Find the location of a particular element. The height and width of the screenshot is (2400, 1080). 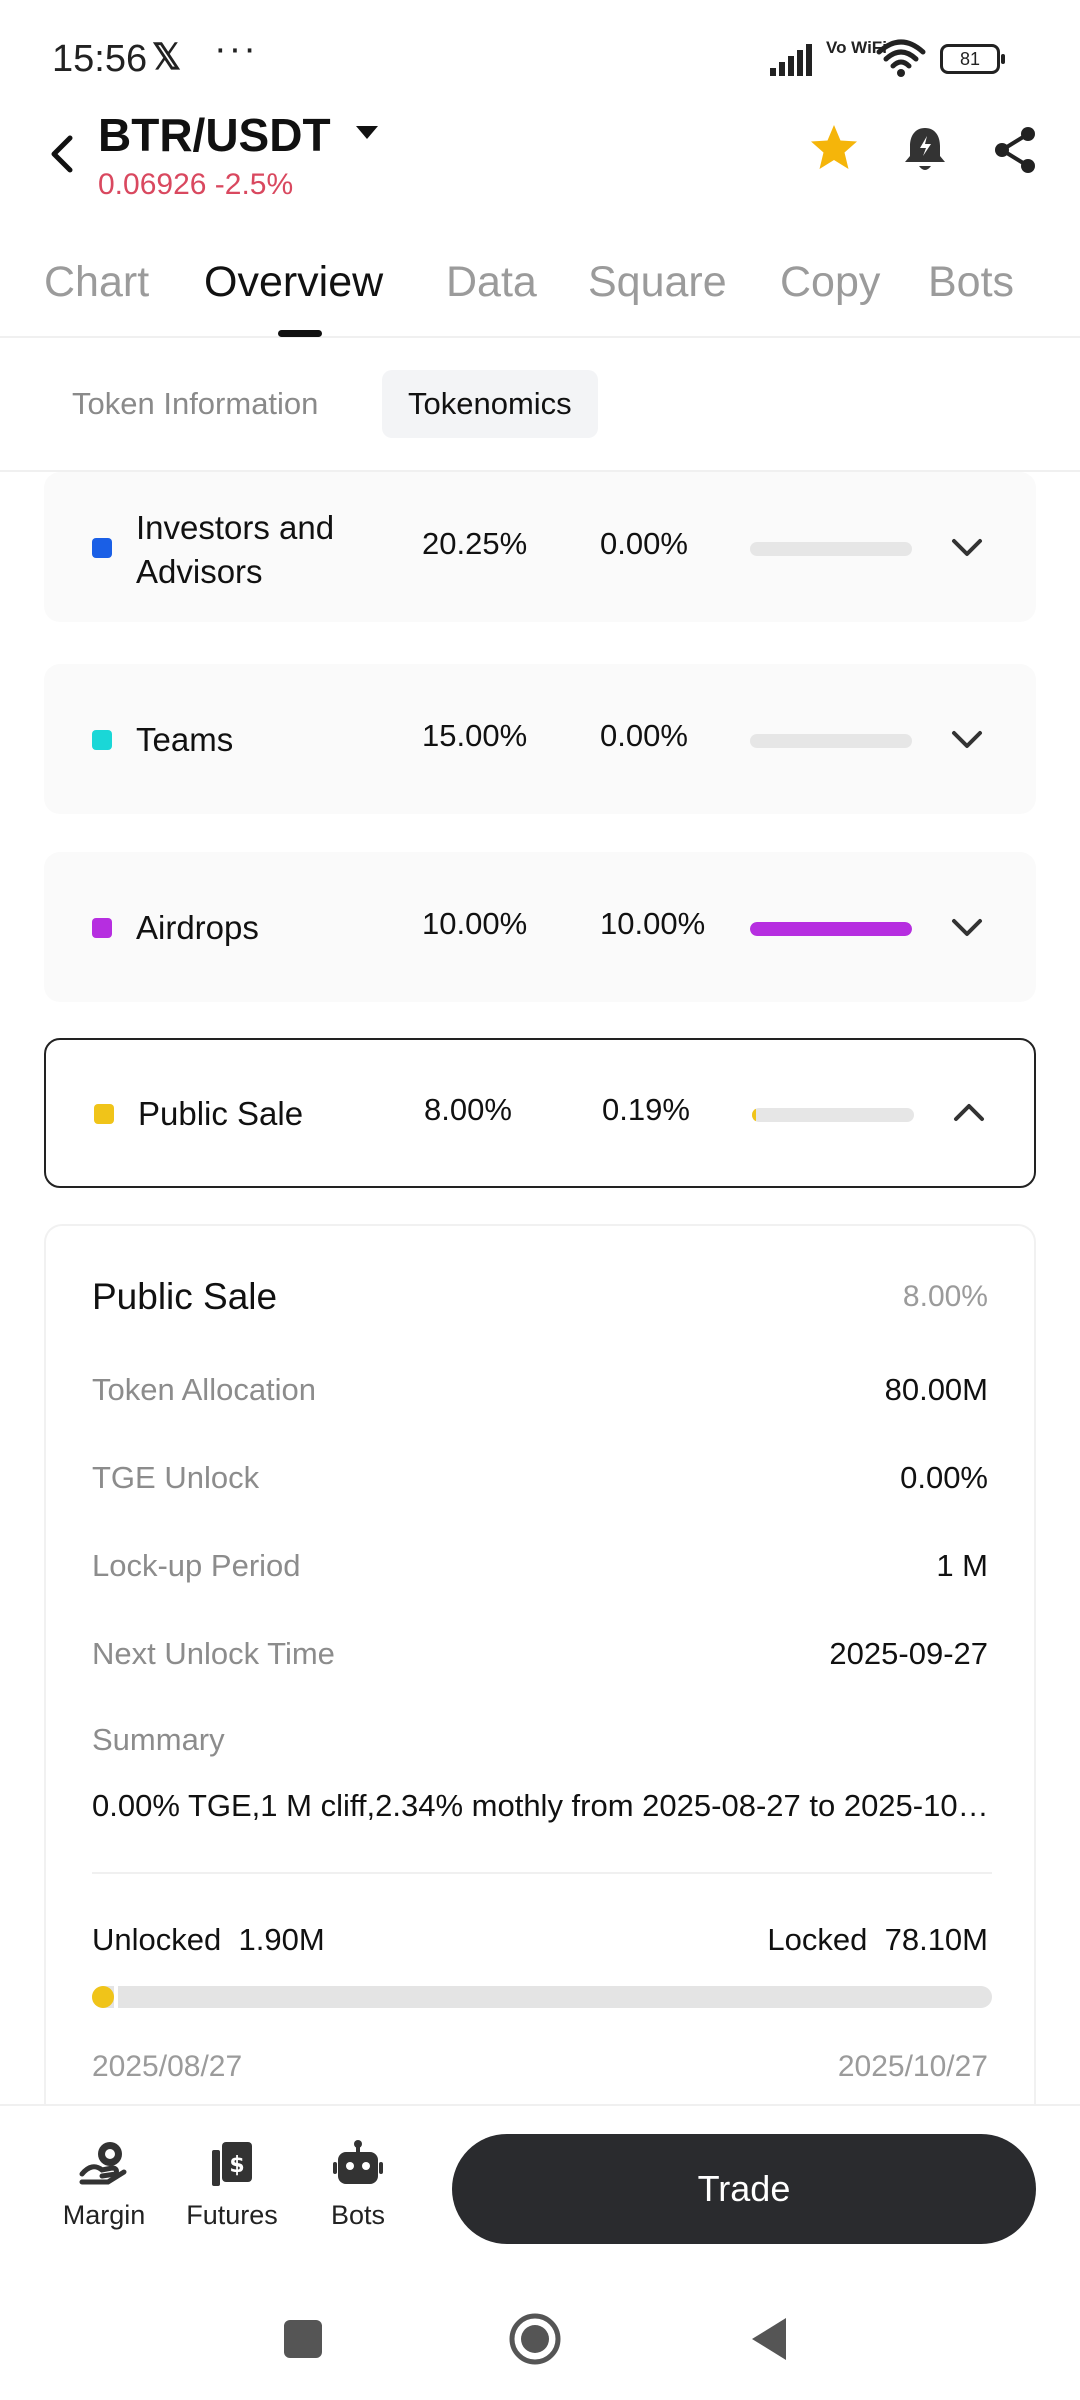

pair-title: BTR/USDT is located at coordinates (214, 135).